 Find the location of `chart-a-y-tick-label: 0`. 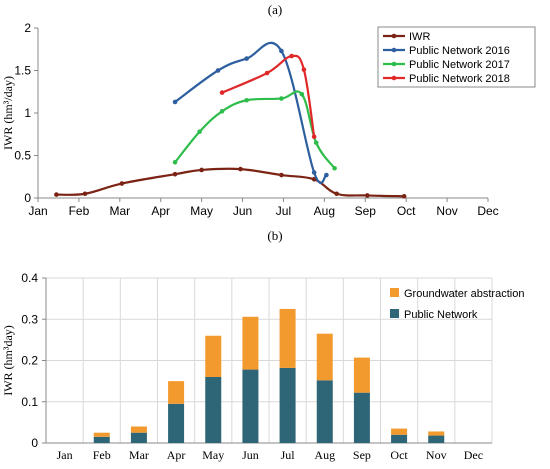

chart-a-y-tick-label: 0 is located at coordinates (27, 198).